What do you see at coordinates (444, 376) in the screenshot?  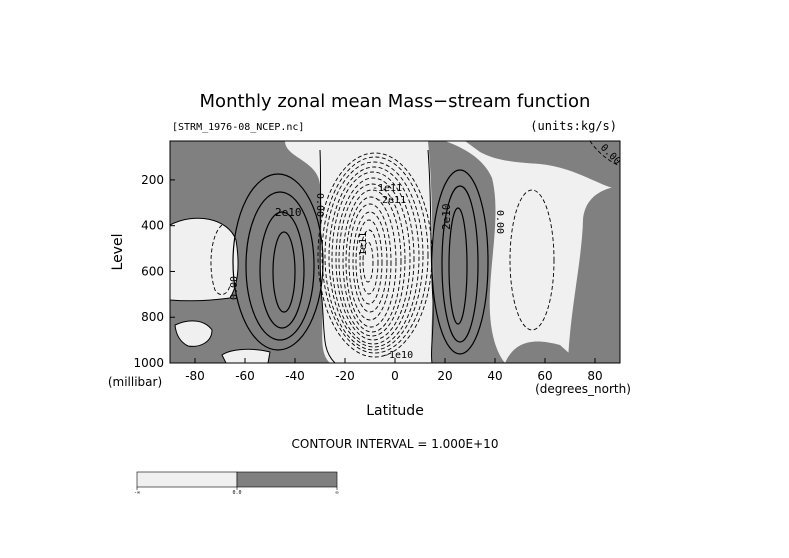 I see `x-tick-label: 20` at bounding box center [444, 376].